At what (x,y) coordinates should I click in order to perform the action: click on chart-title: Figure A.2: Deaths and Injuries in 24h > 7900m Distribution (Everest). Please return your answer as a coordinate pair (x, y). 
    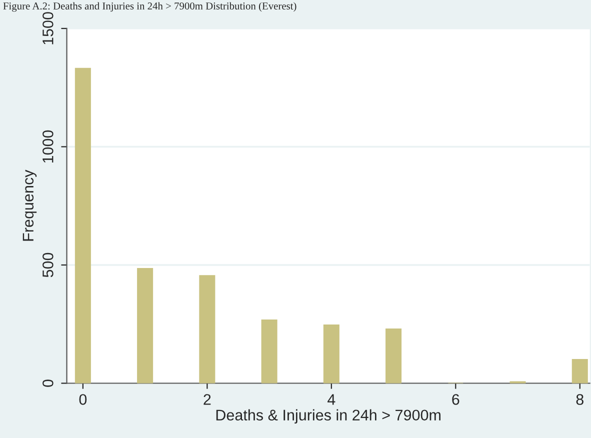
    Looking at the image, I should click on (149, 7).